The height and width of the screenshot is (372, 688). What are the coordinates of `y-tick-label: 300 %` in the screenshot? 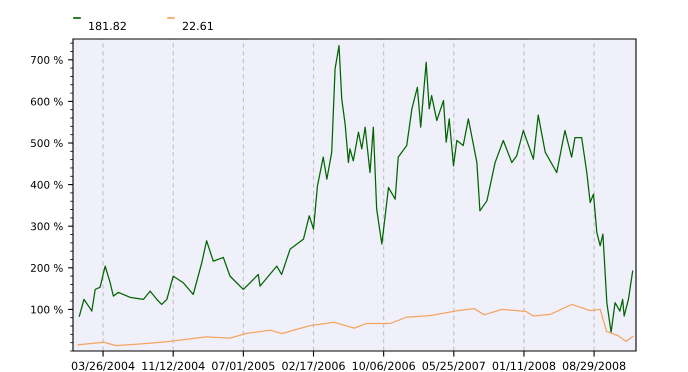 It's located at (46, 226).